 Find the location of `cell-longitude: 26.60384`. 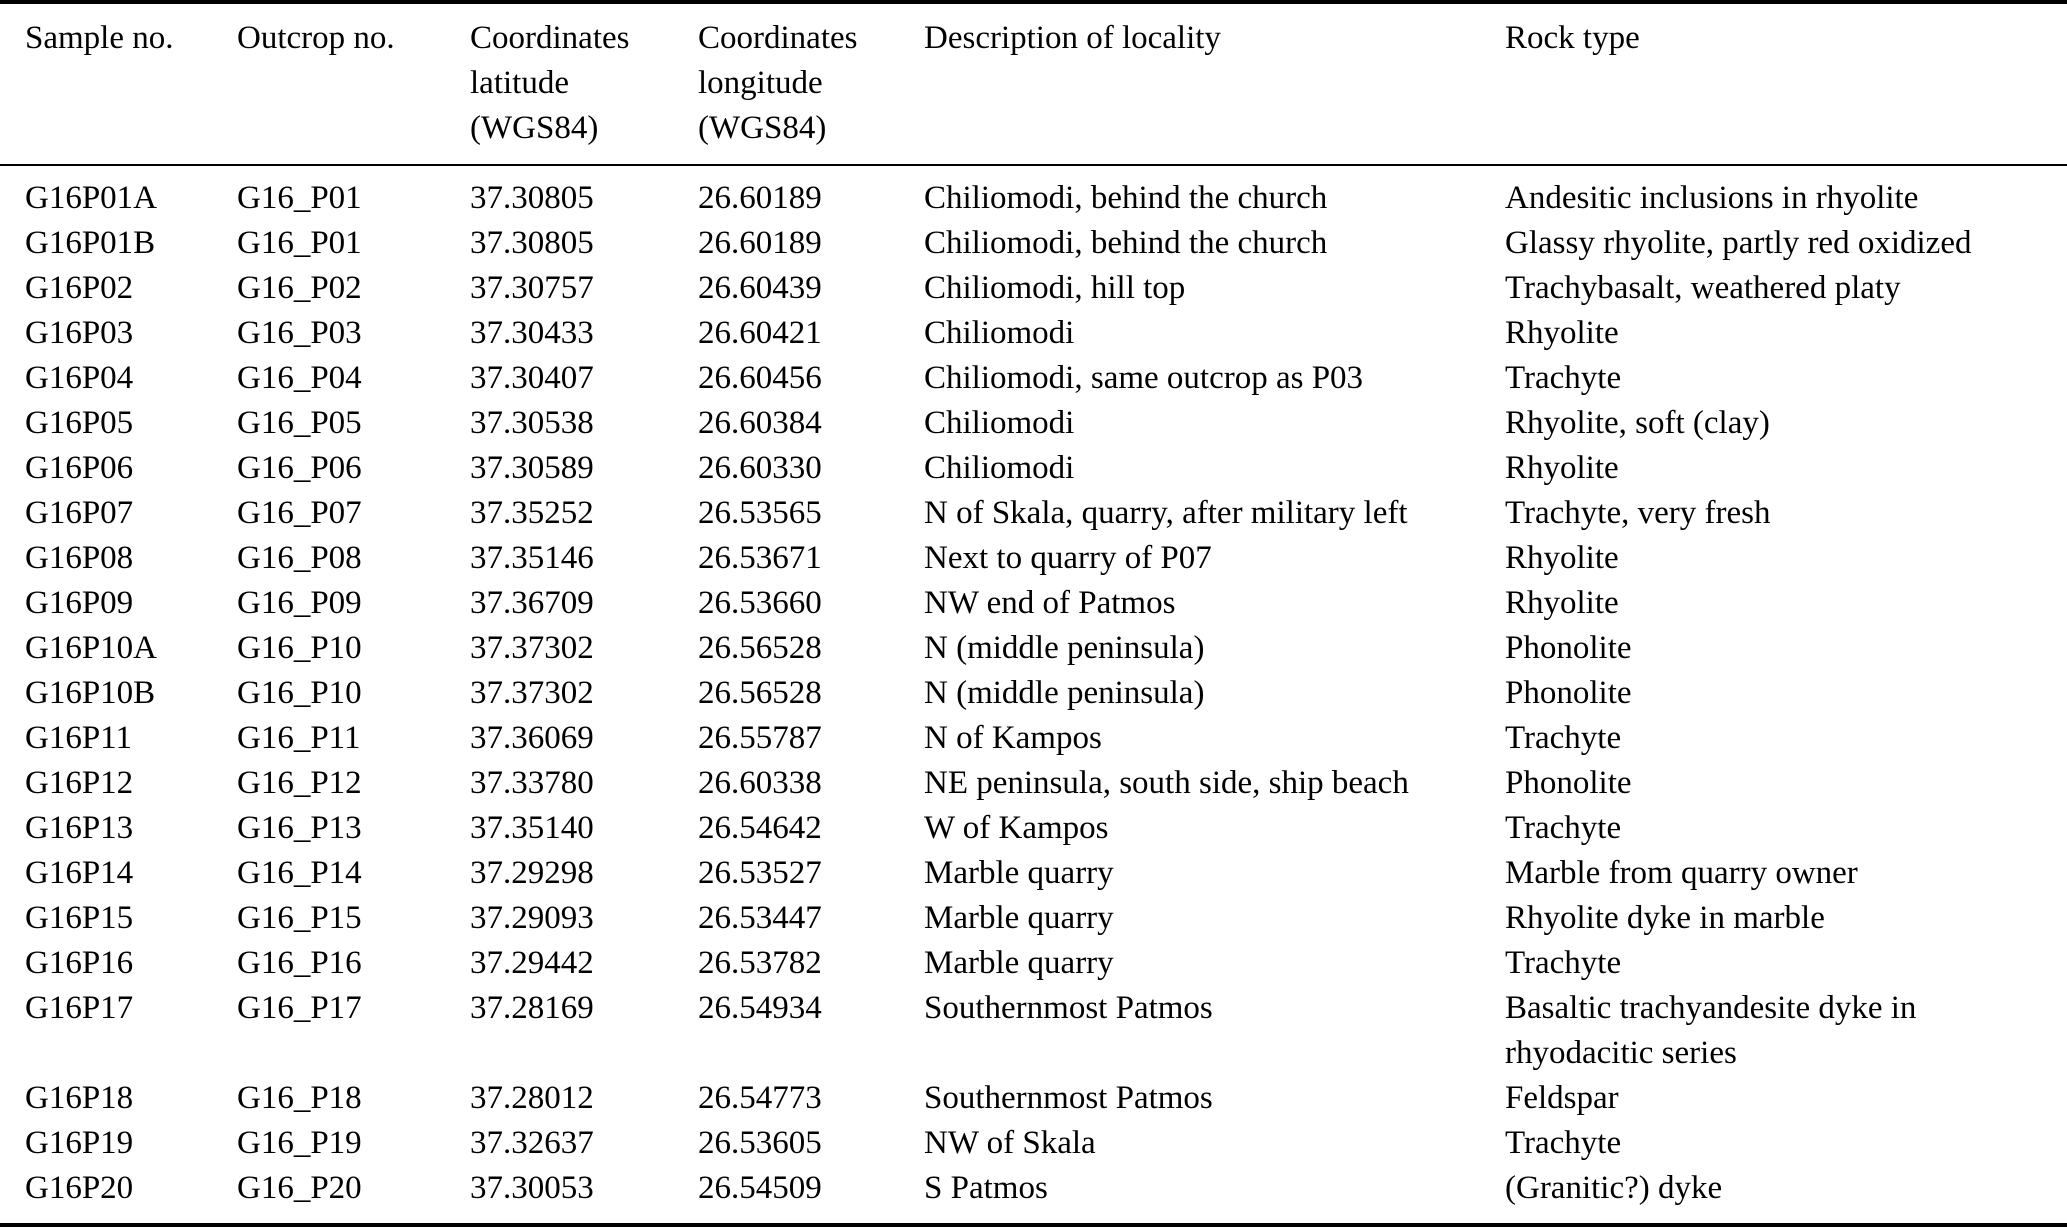

cell-longitude: 26.60384 is located at coordinates (760, 423).